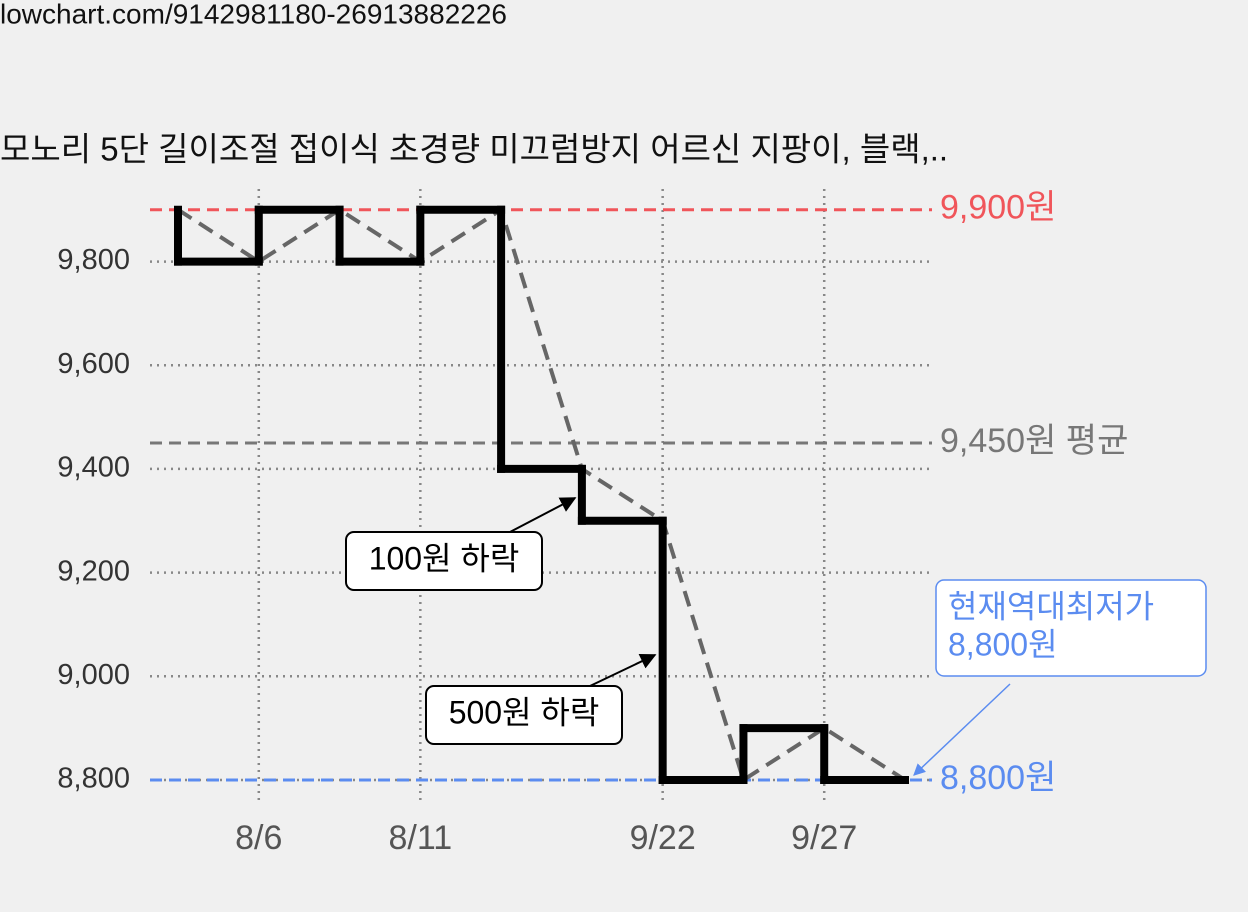 This screenshot has height=912, width=1248. What do you see at coordinates (998, 208) in the screenshot?
I see `reference-label: 9,900원` at bounding box center [998, 208].